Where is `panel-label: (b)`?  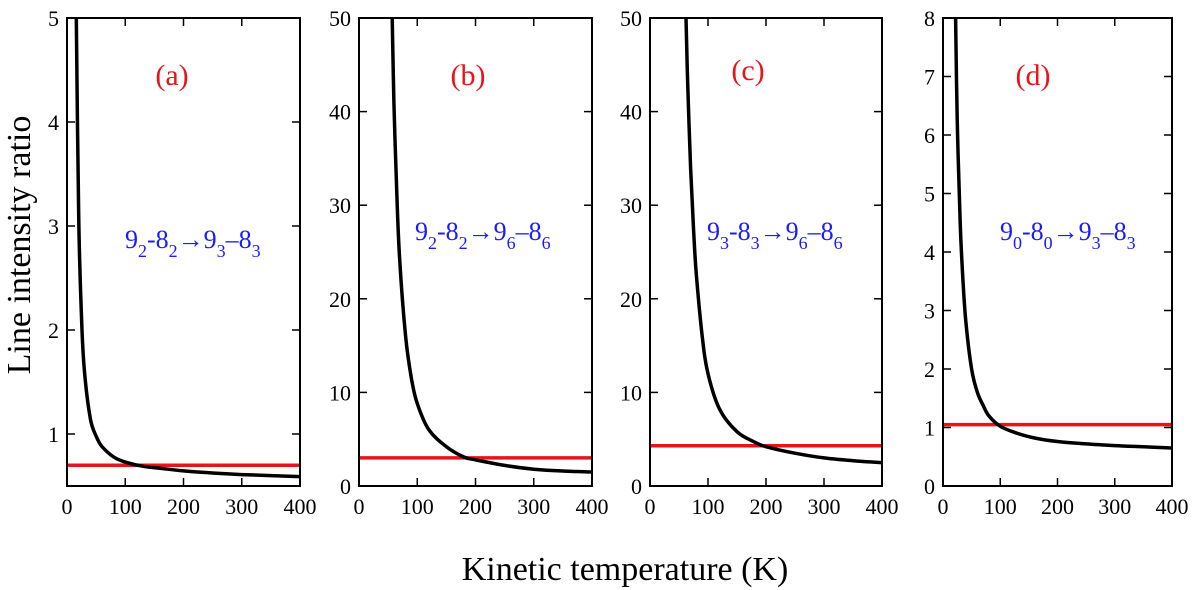
panel-label: (b) is located at coordinates (468, 75).